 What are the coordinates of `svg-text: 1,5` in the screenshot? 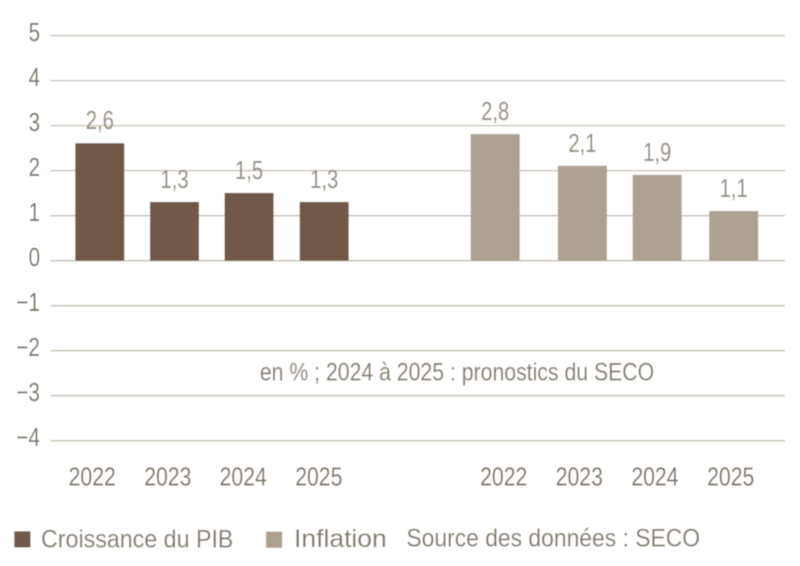 It's located at (249, 169).